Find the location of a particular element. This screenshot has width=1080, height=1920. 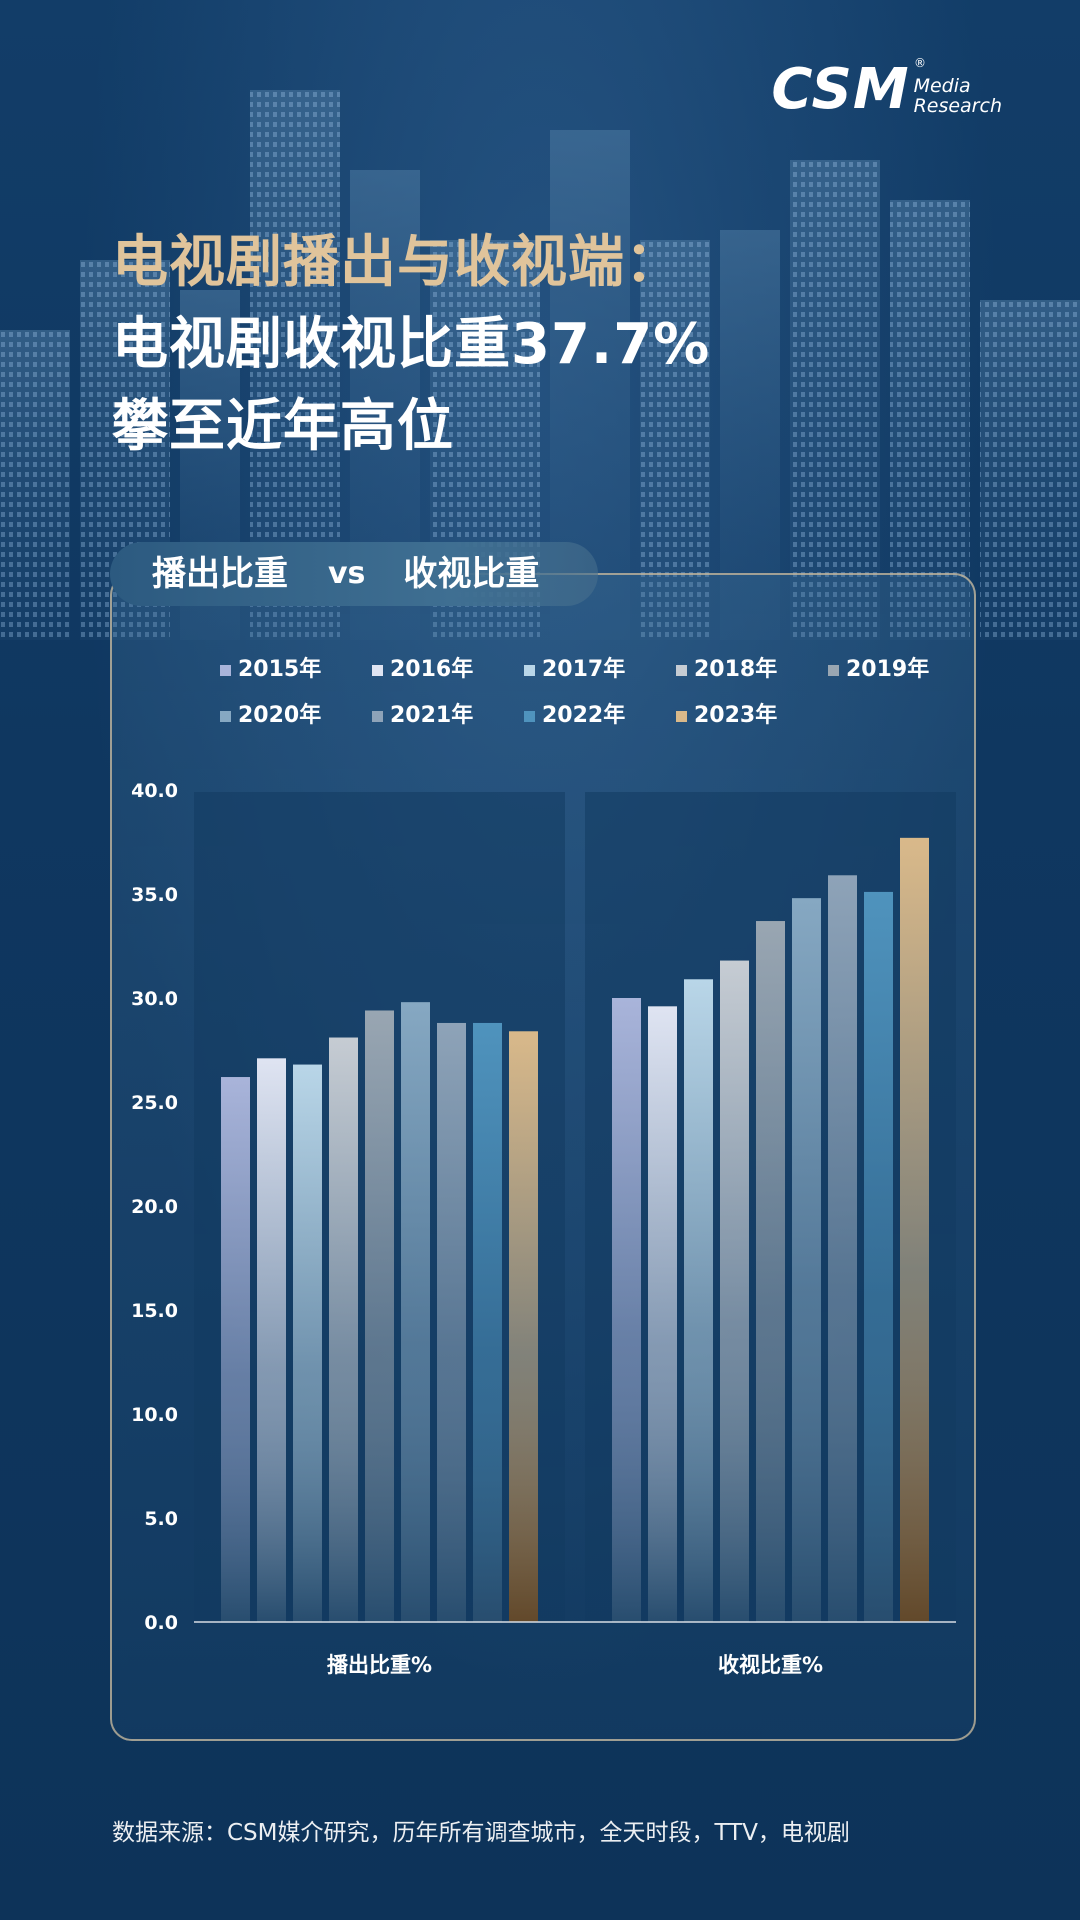

registered-mark-icon: ® is located at coordinates (920, 63).